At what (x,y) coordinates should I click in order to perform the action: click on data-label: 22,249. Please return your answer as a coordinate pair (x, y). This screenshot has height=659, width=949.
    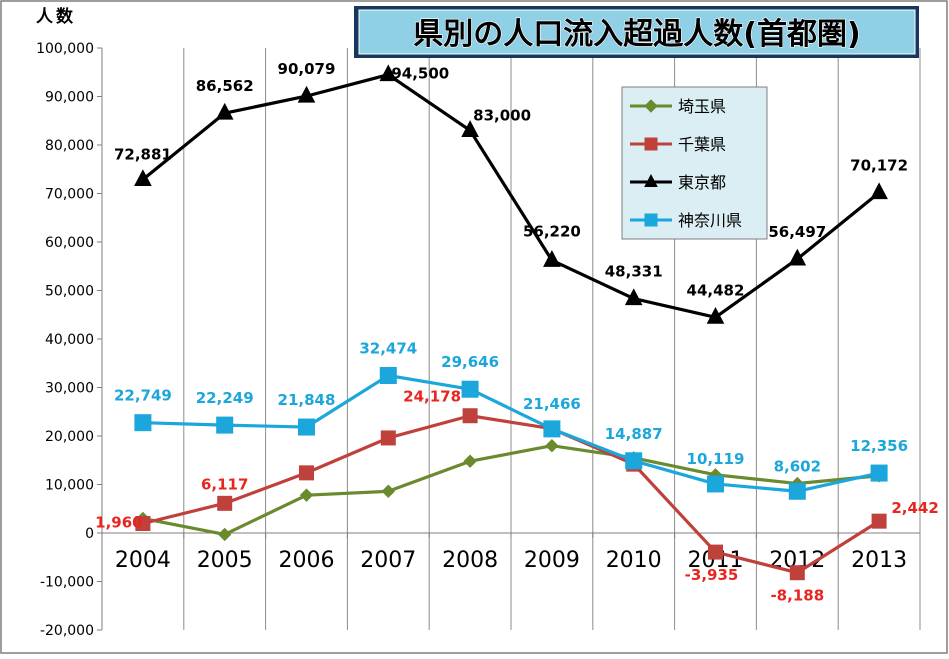
    Looking at the image, I should click on (225, 398).